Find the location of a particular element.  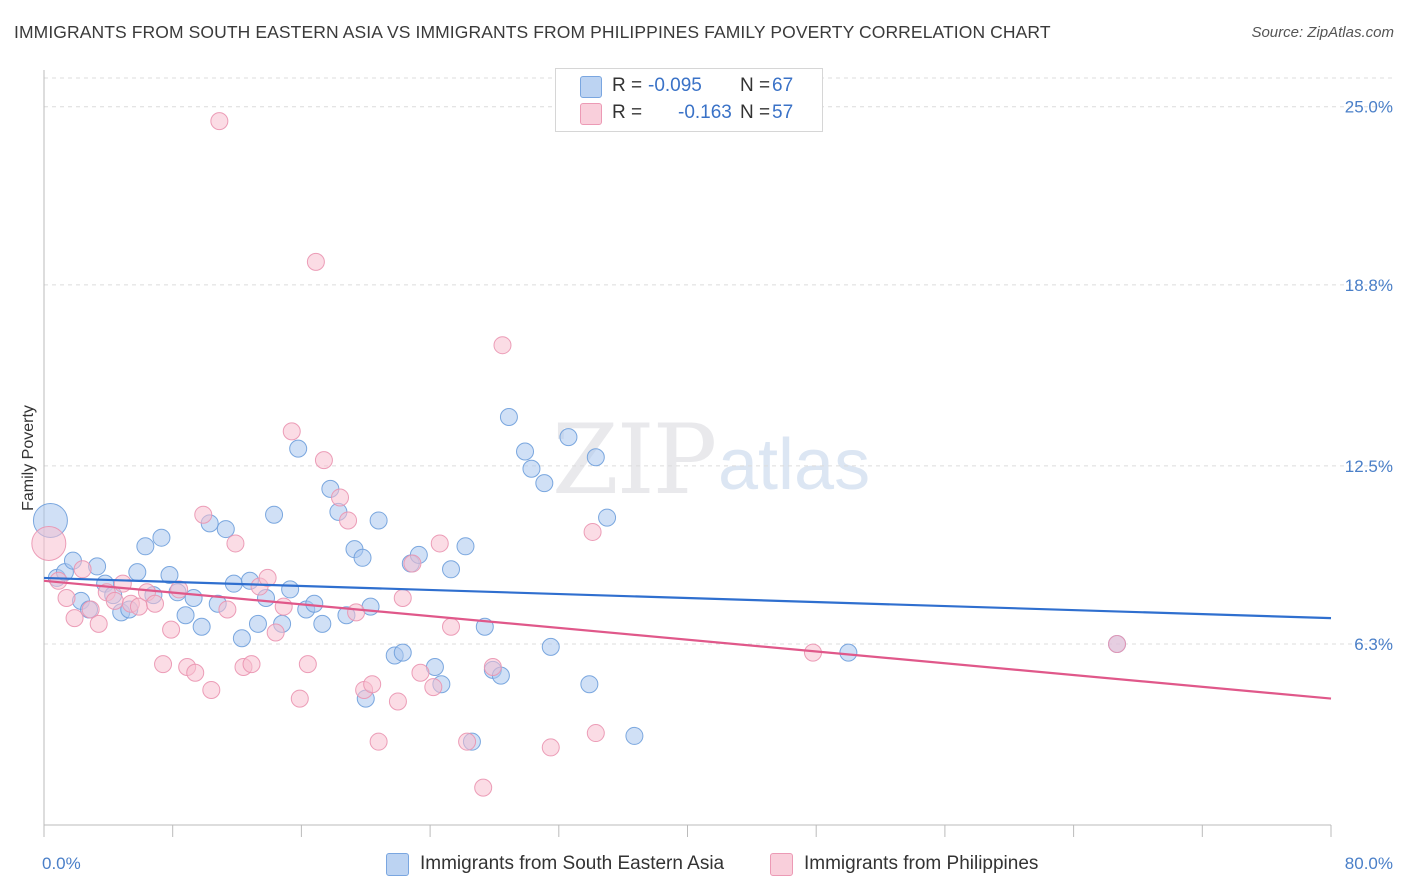

legend-swatch-pink is located at coordinates (591, 114).